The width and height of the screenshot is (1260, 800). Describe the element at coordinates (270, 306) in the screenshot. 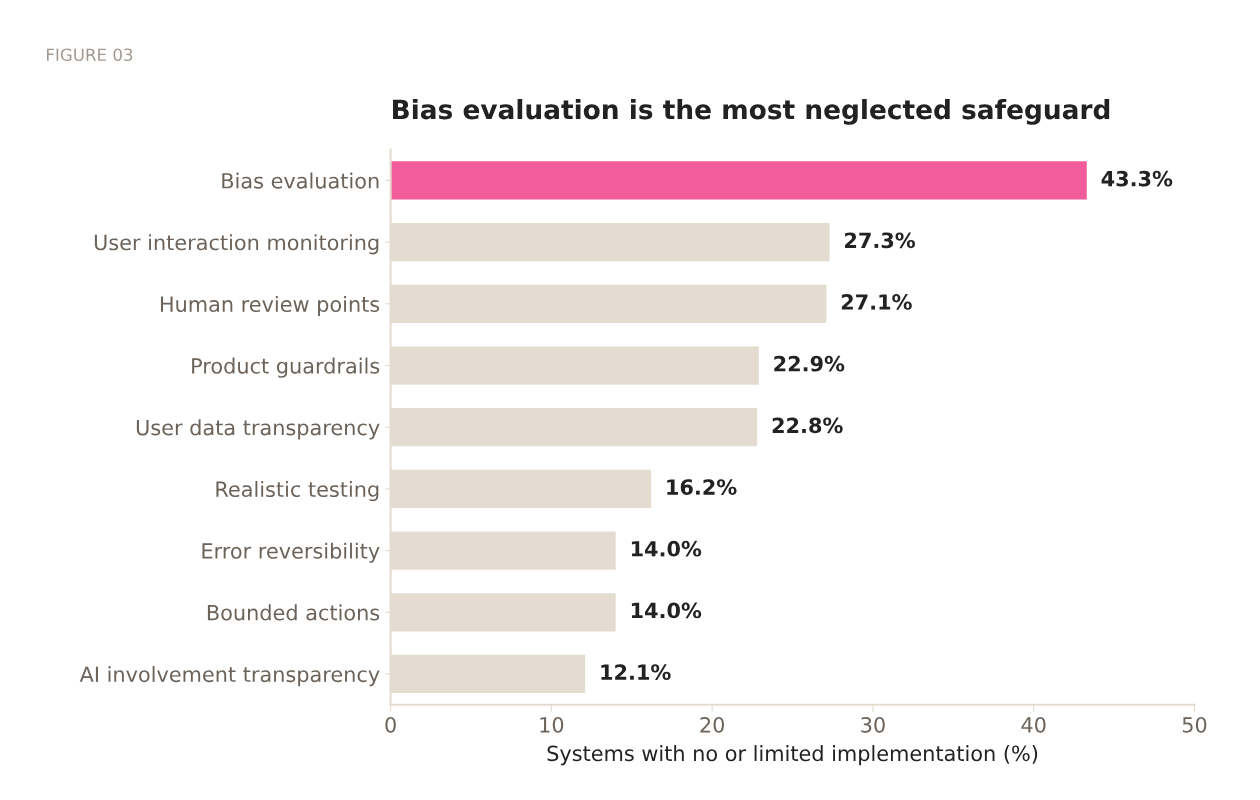

I see `y-tick-label: Human review points` at that location.